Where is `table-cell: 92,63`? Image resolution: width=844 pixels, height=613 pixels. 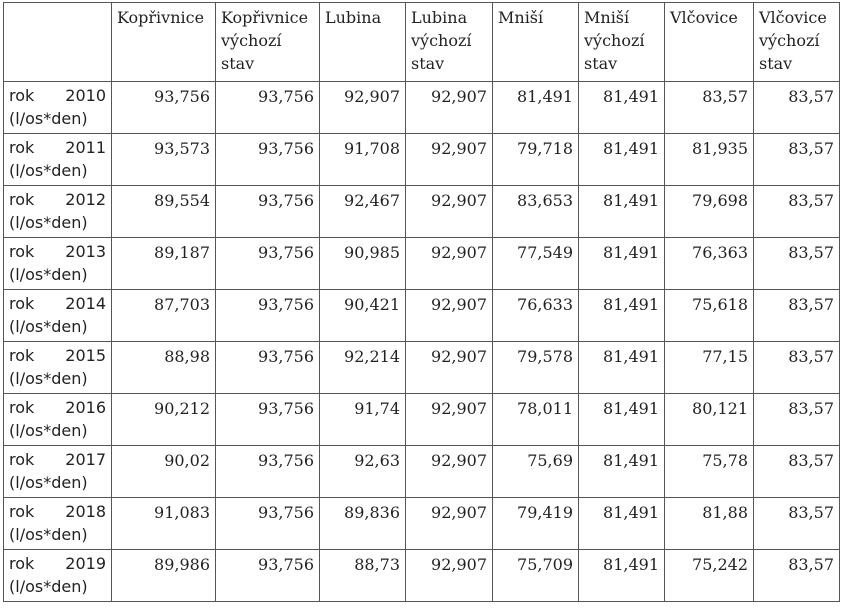 table-cell: 92,63 is located at coordinates (362, 471).